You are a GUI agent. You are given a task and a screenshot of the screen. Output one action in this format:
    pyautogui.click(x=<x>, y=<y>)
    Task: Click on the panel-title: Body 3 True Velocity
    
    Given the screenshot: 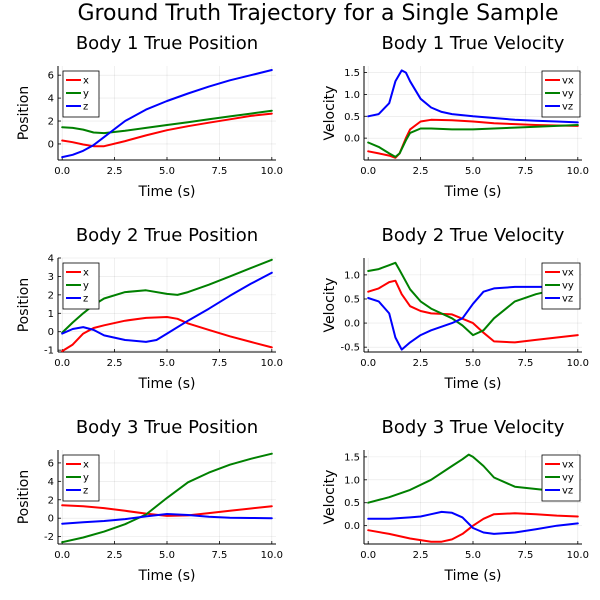 What is the action you would take?
    pyautogui.click(x=473, y=427)
    